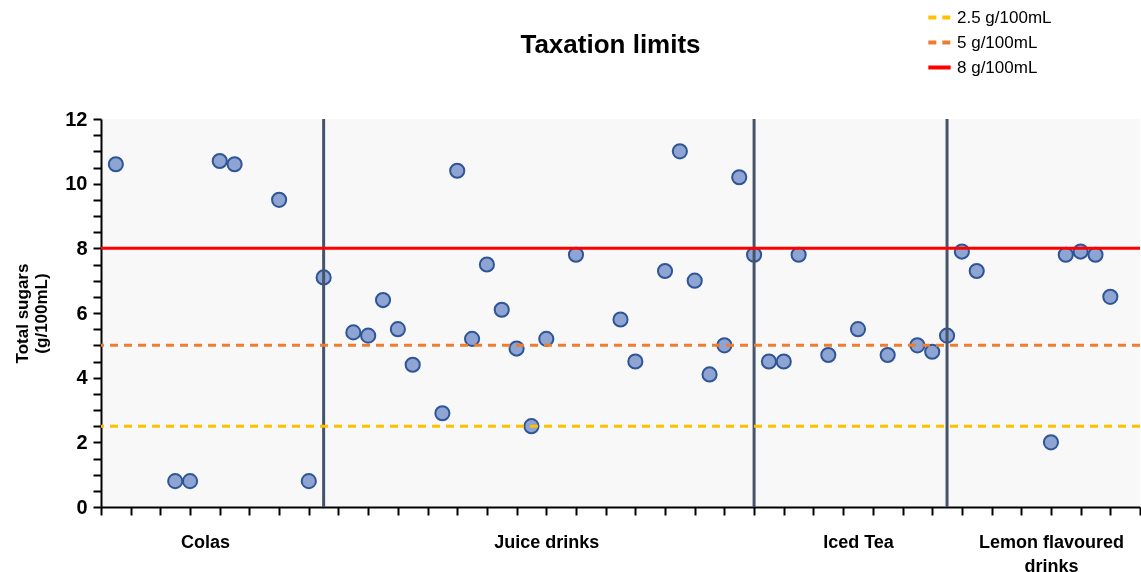 The image size is (1141, 572). Describe the element at coordinates (1004, 17) in the screenshot. I see `legend-label: 2.5 g/100mL` at that location.